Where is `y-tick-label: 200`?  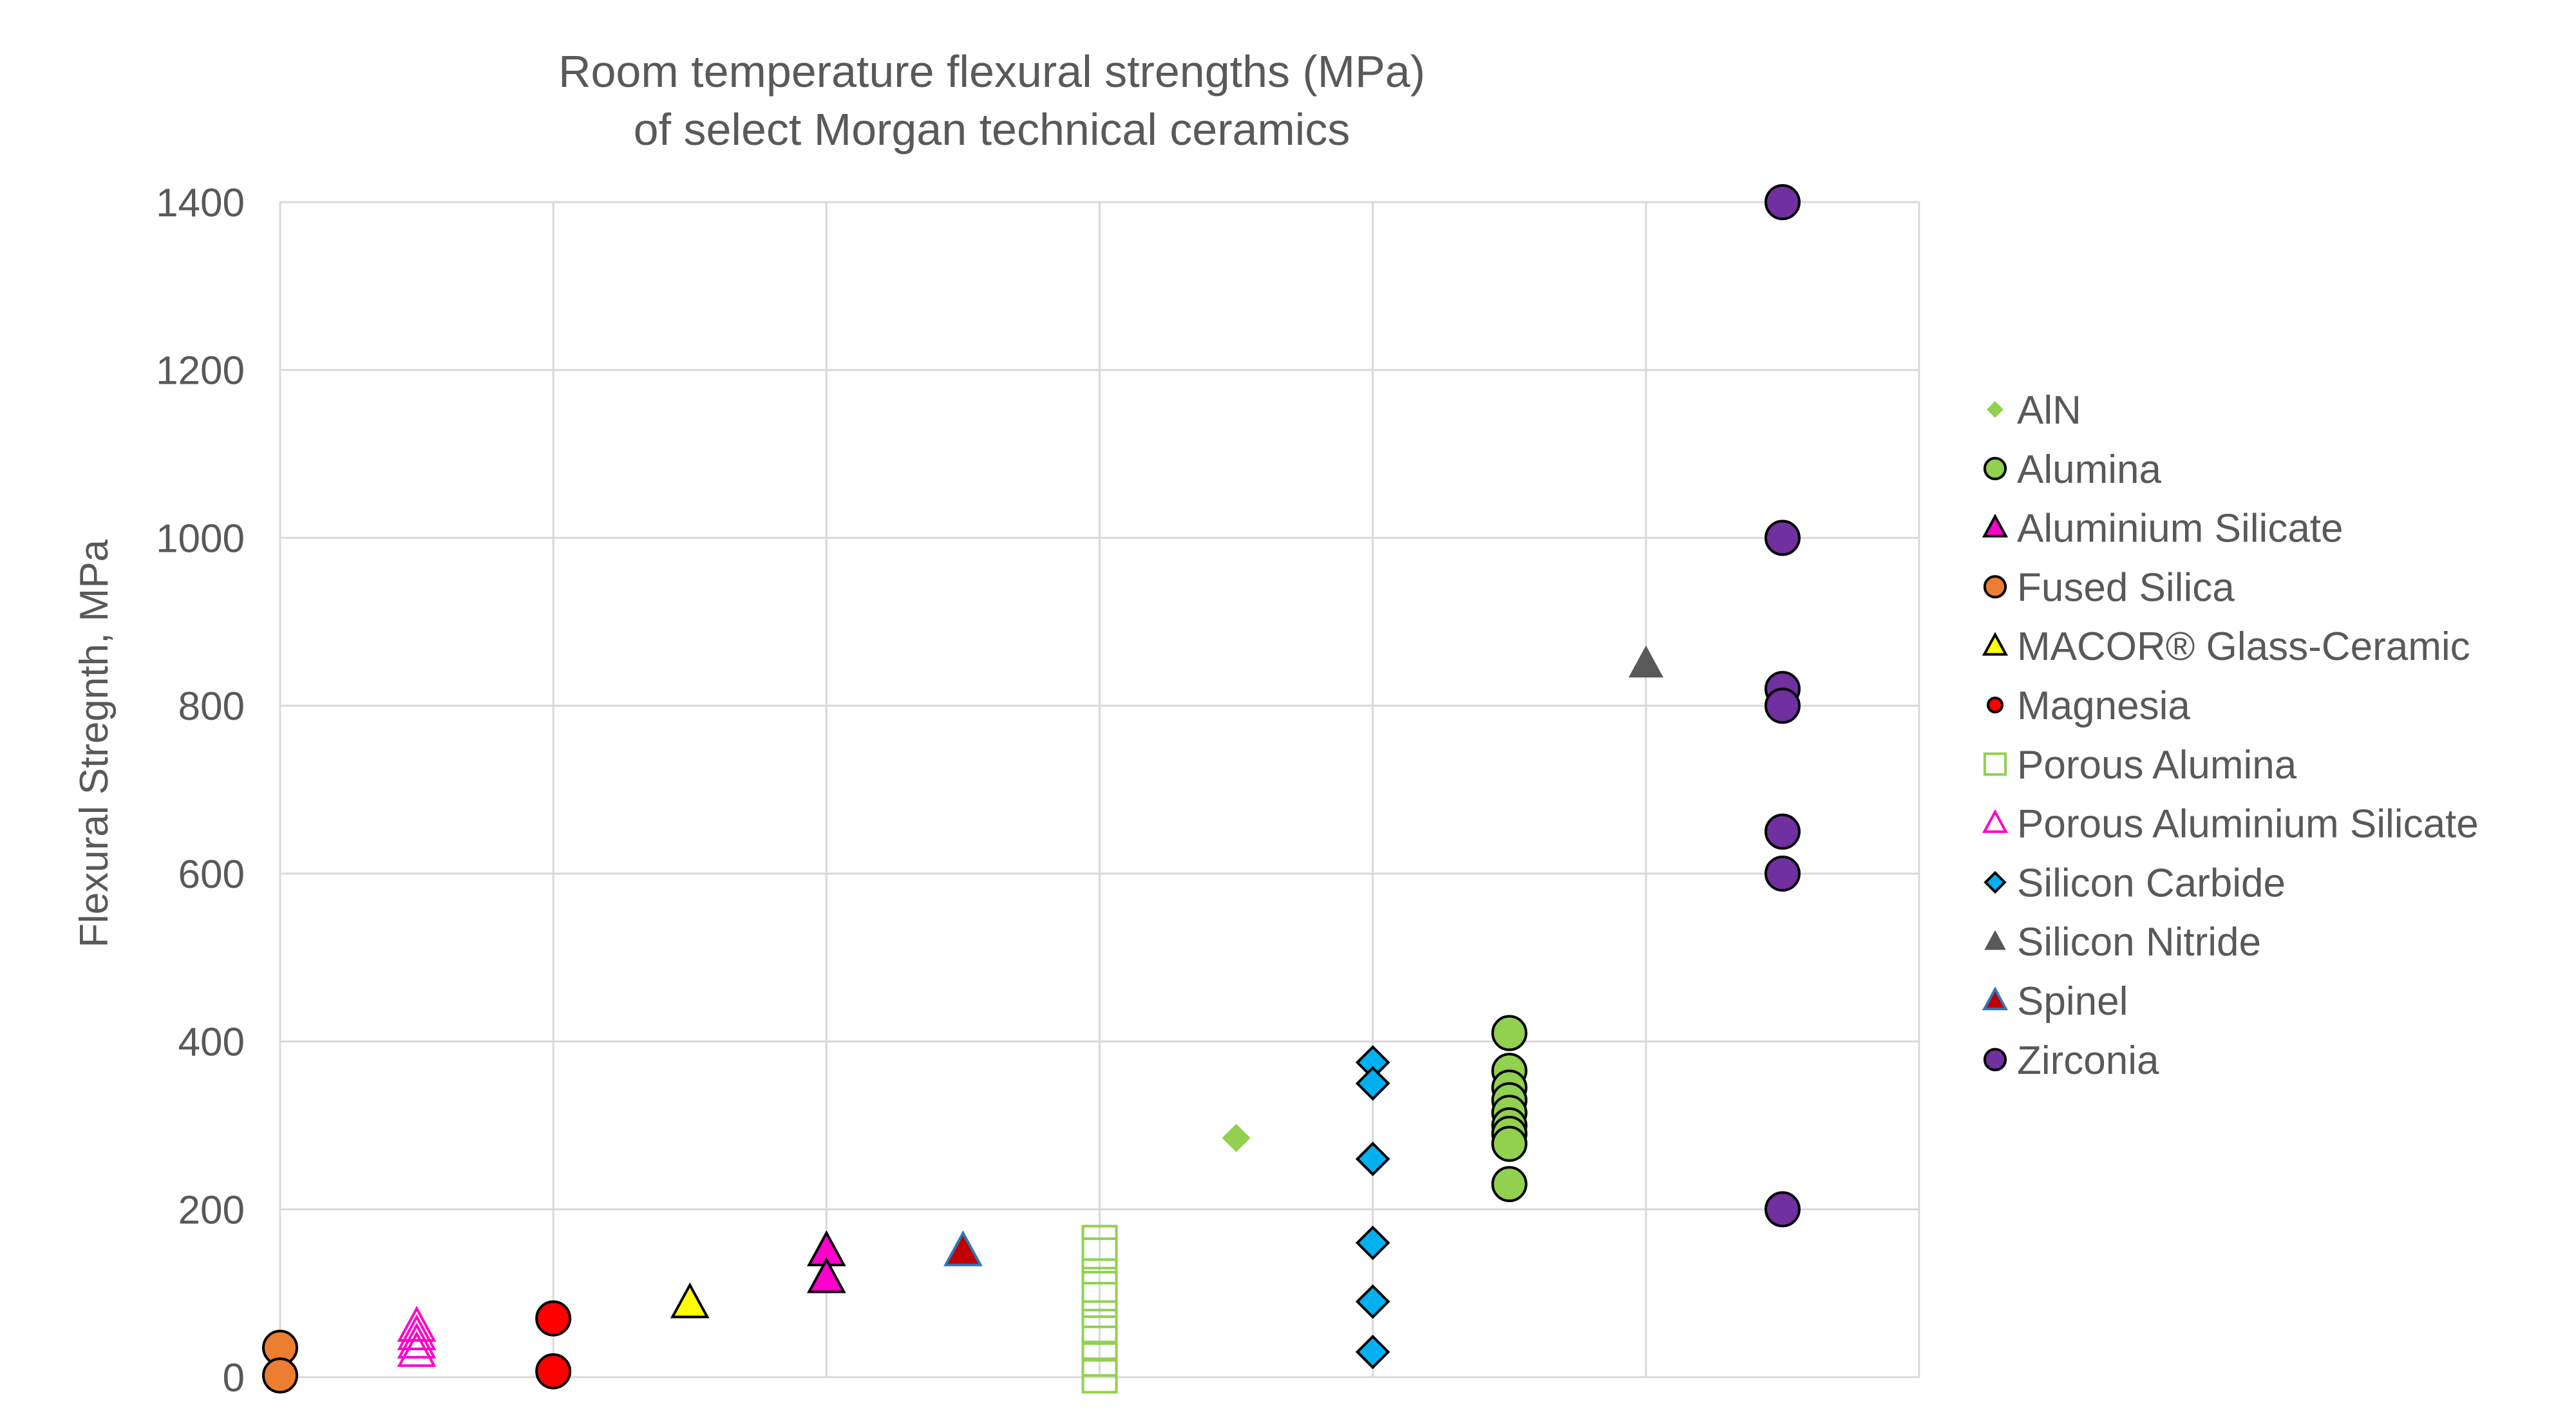
y-tick-label: 200 is located at coordinates (211, 1210).